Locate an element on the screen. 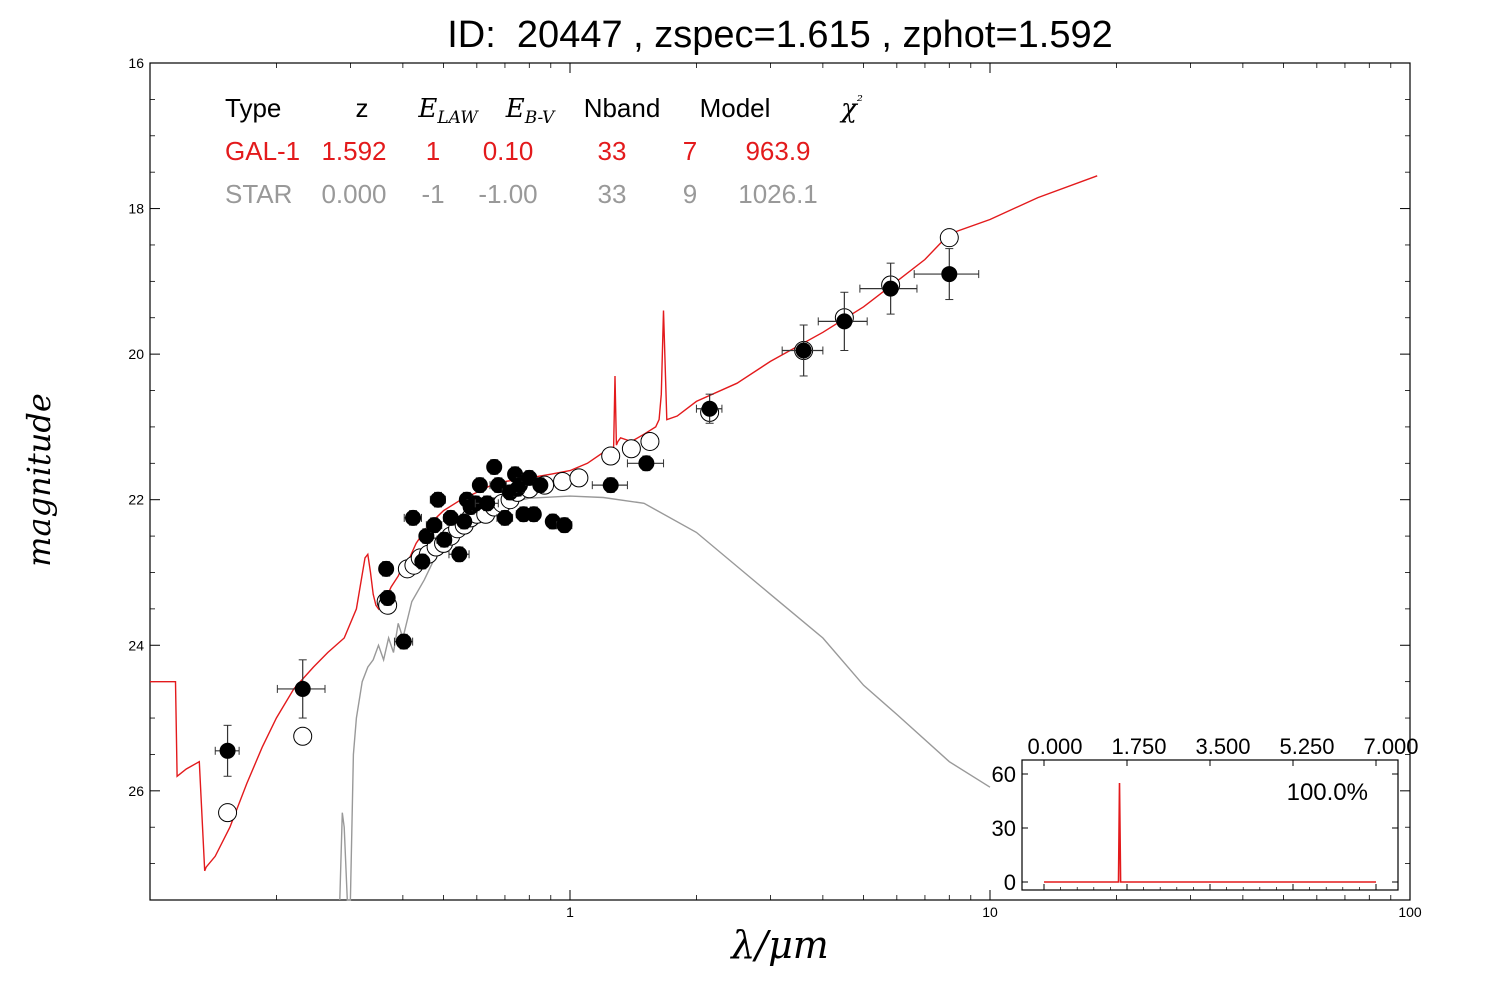 Image resolution: width=1500 pixels, height=1000 pixels. table-cell-gal-1: GAL-1 is located at coordinates (262, 151).